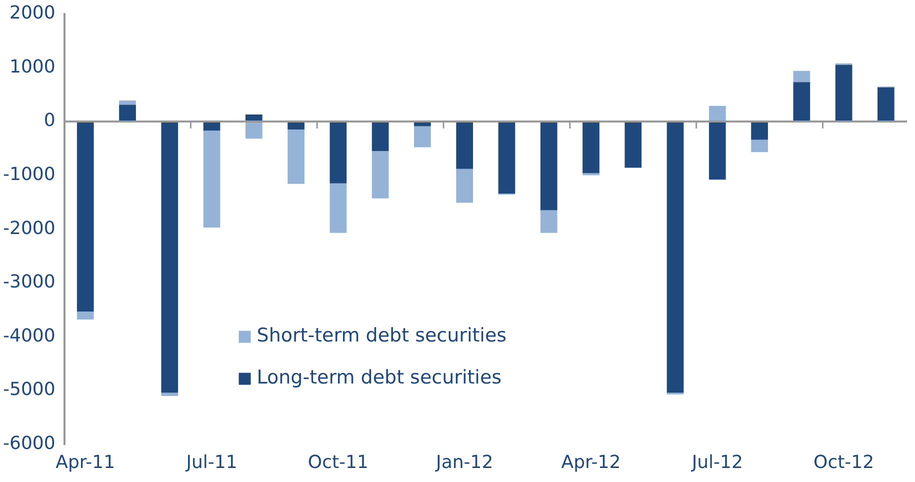 The height and width of the screenshot is (482, 915). What do you see at coordinates (844, 462) in the screenshot?
I see `x-tick-label: Oct-12` at bounding box center [844, 462].